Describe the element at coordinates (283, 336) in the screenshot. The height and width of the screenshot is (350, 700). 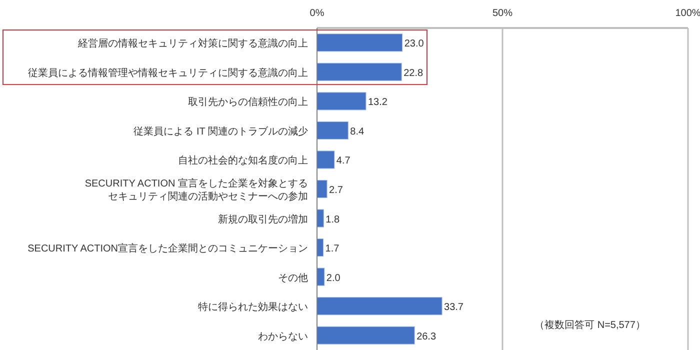
I see `y-tick-label: わからない` at that location.